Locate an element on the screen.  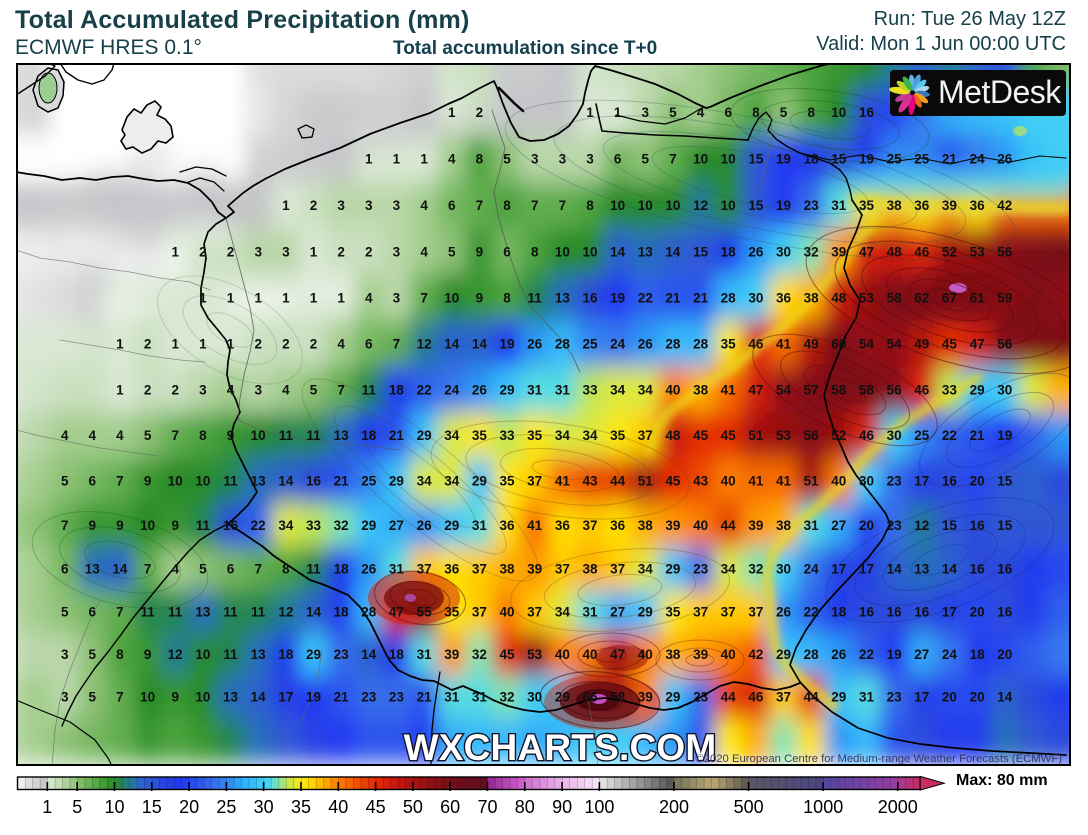
svg-text: 52 is located at coordinates (838, 435).